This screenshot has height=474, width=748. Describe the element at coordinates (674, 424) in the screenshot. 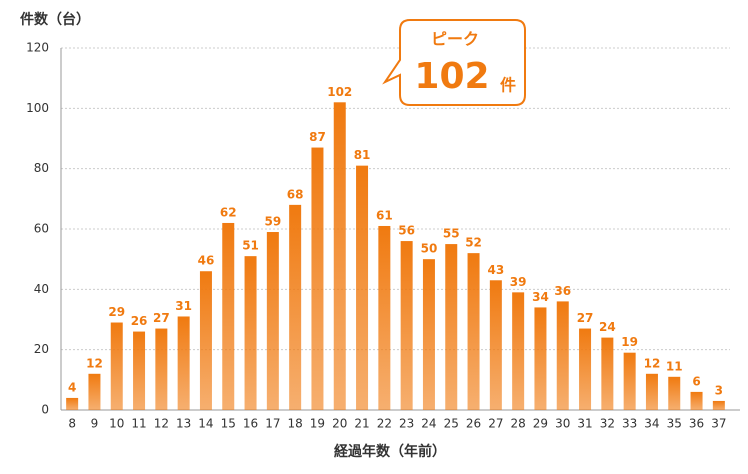

I see `x-tick-label: 35` at that location.